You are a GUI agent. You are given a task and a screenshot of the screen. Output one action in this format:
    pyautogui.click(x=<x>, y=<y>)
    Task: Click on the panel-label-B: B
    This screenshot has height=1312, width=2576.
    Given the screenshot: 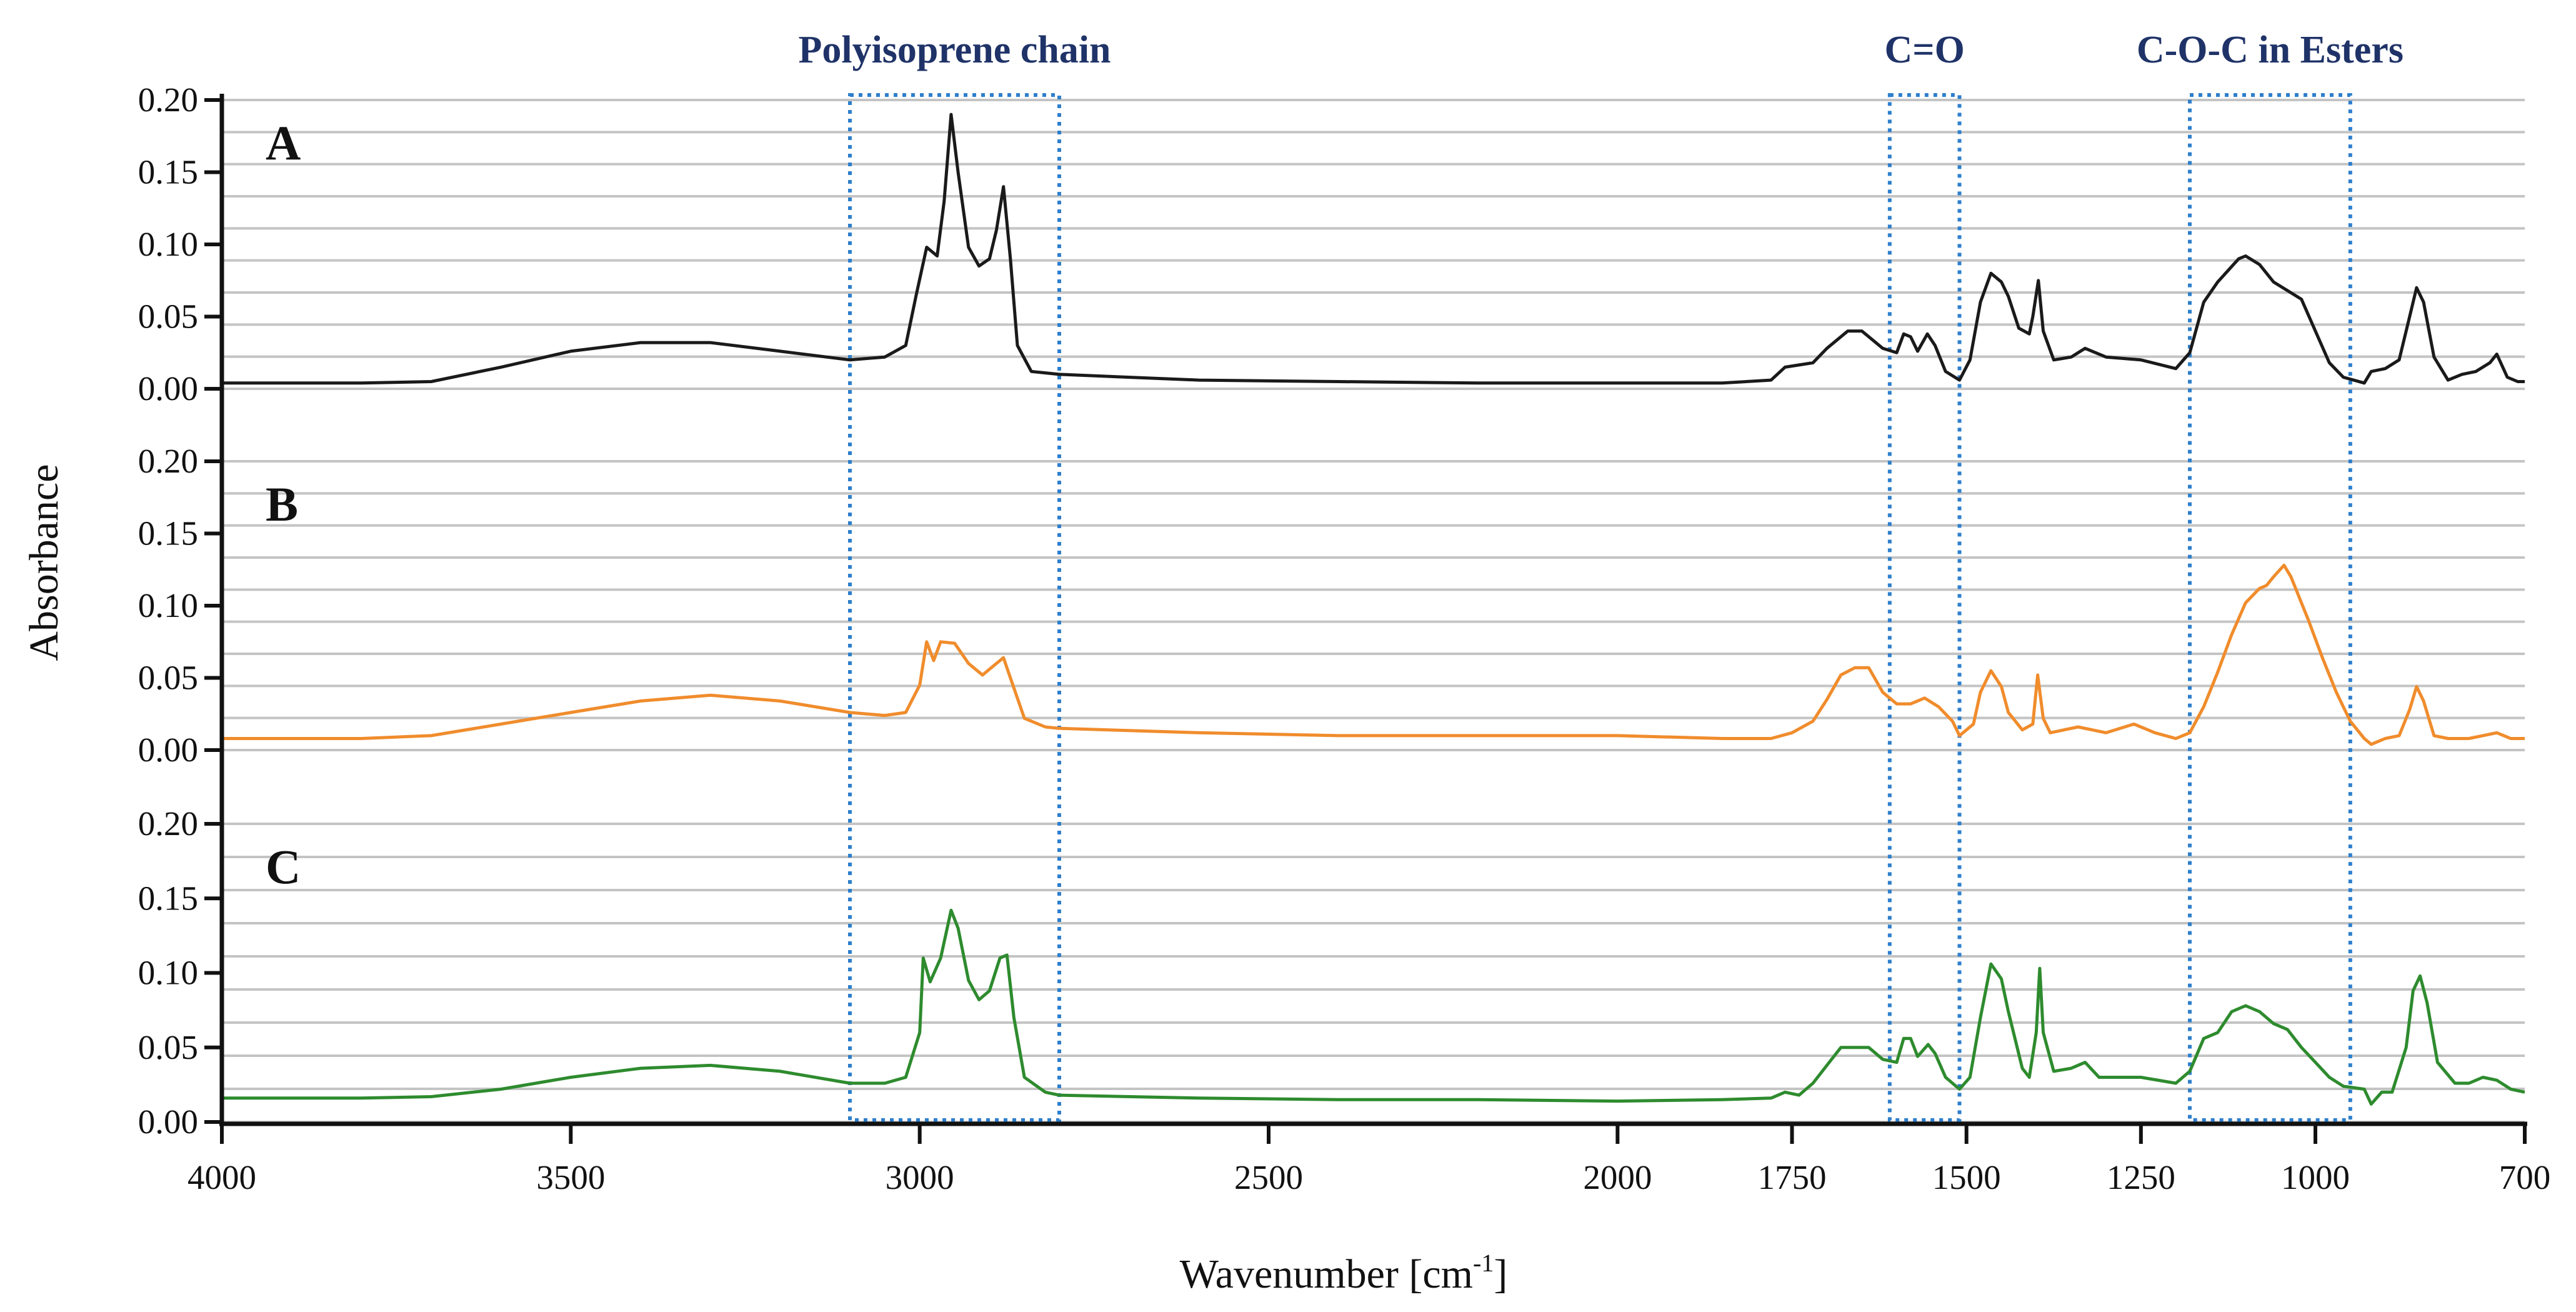 What is the action you would take?
    pyautogui.click(x=282, y=504)
    